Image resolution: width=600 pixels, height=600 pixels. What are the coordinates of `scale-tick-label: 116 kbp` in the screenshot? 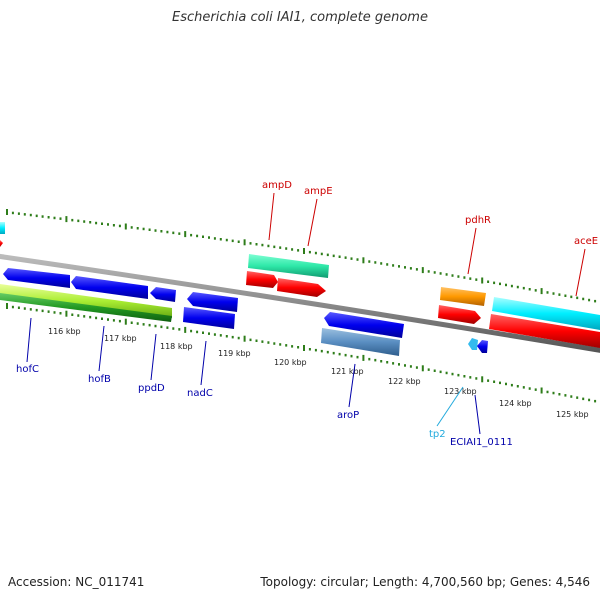 It's located at (64, 331).